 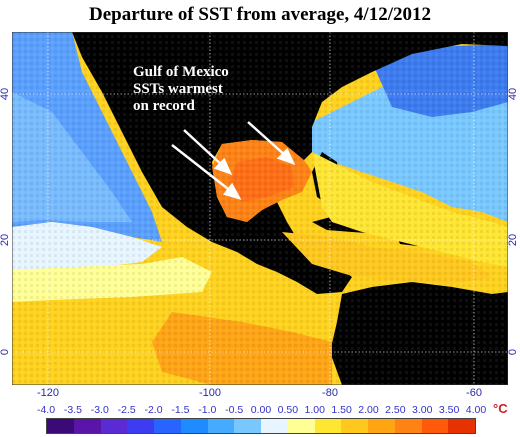 What do you see at coordinates (330, 393) in the screenshot?
I see `x-tick-label: -80` at bounding box center [330, 393].